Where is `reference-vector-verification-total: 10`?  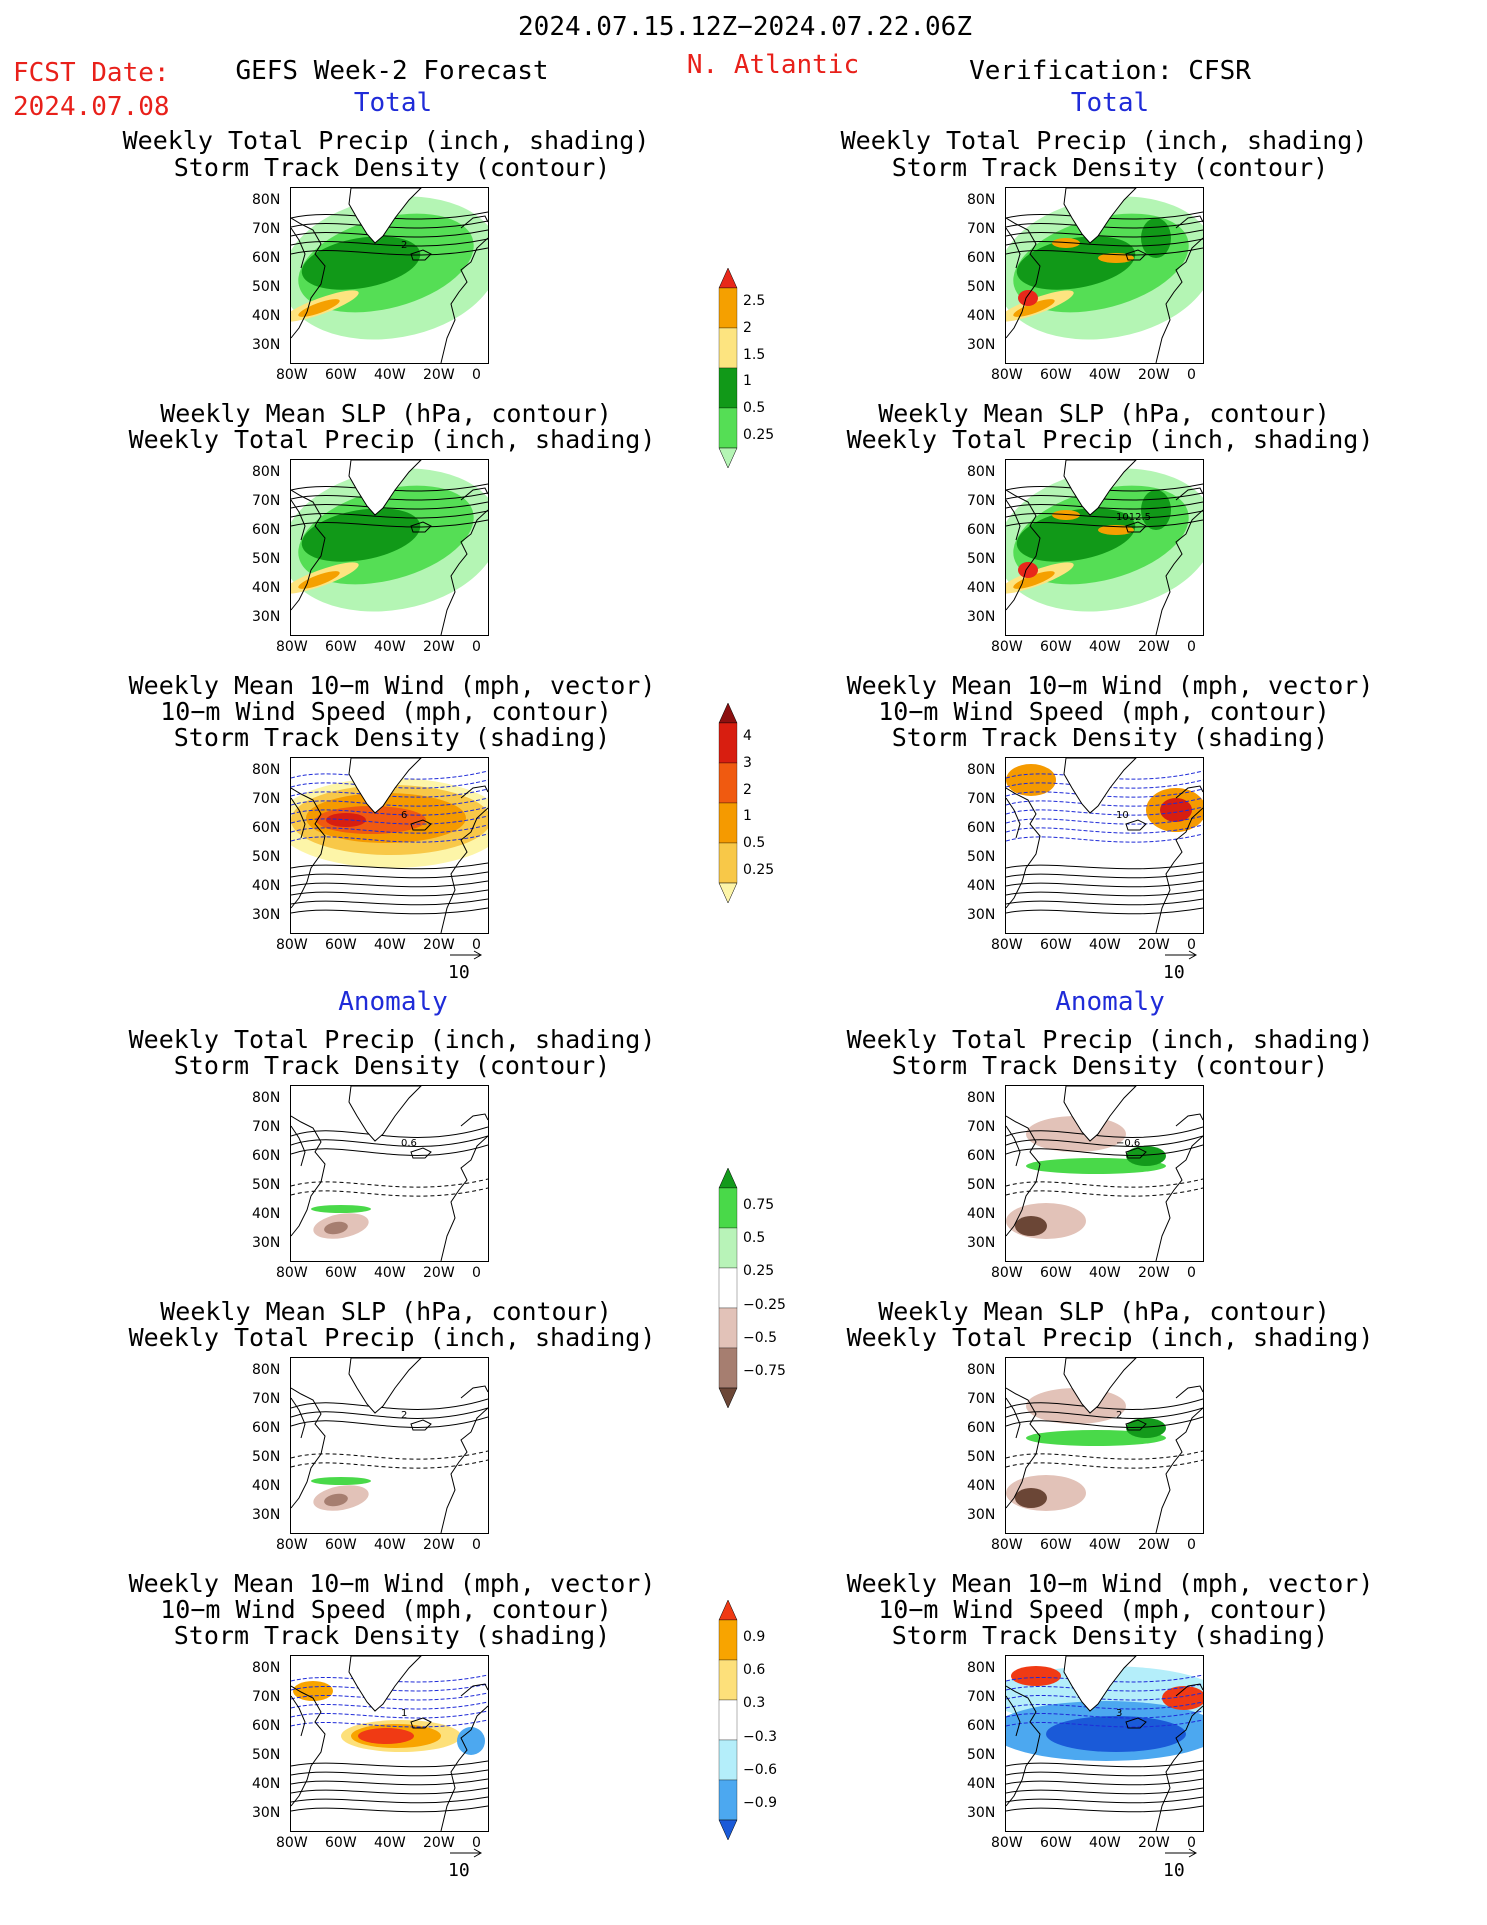
reference-vector-verification-total: 10 is located at coordinates (1180, 966).